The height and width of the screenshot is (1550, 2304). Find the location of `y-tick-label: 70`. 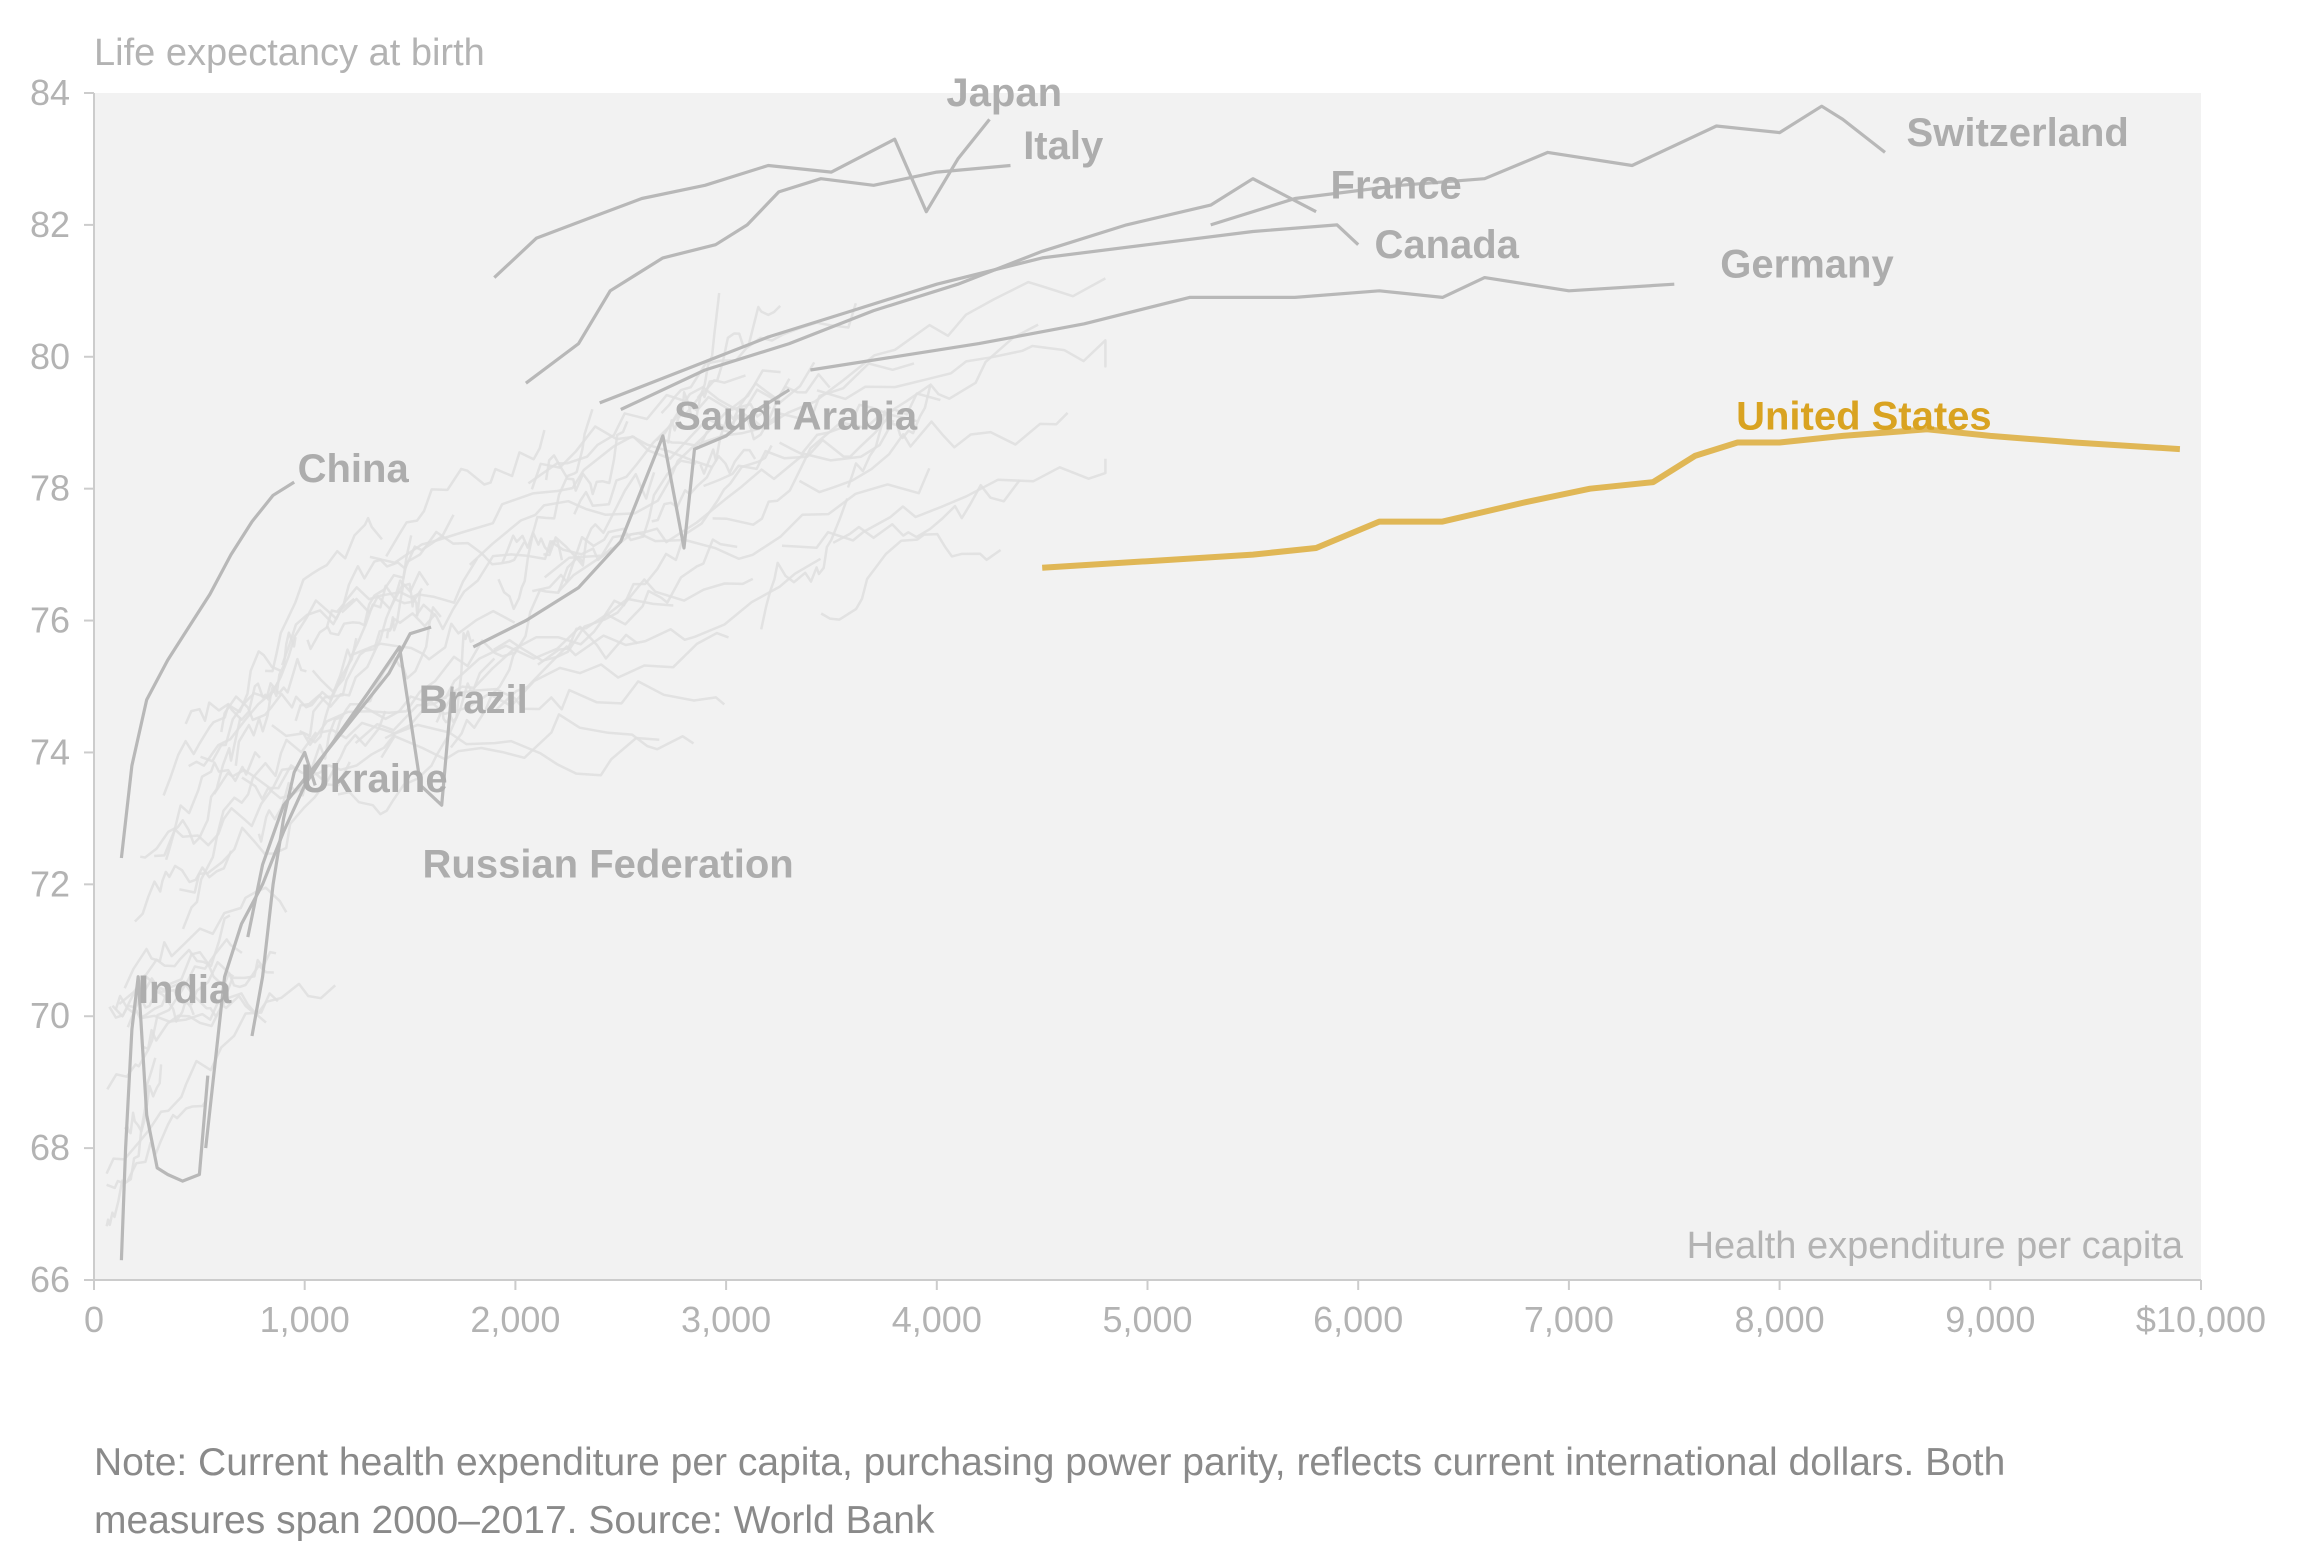

y-tick-label: 70 is located at coordinates (50, 1015).